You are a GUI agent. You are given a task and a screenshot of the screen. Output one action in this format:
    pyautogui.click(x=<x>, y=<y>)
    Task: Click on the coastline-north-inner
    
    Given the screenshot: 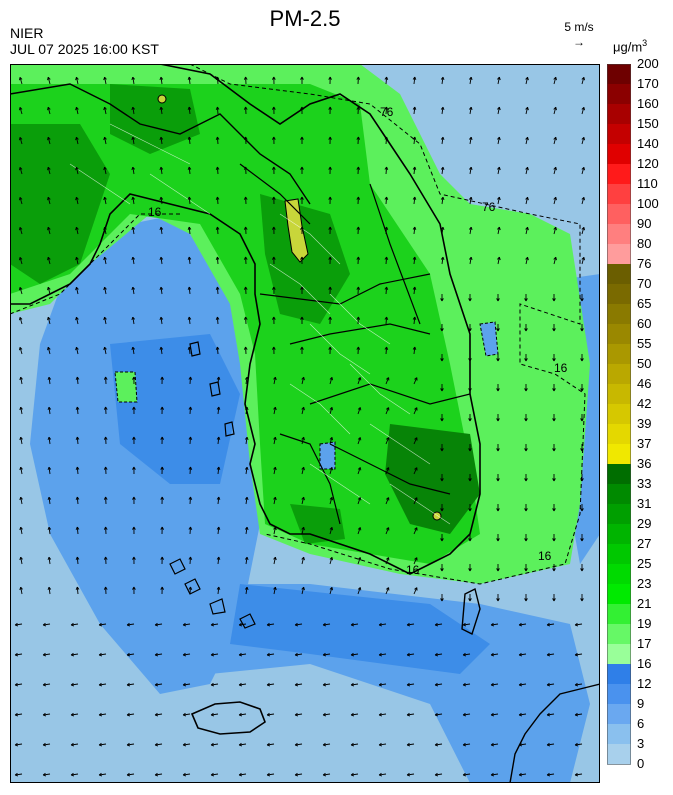 What is the action you would take?
    pyautogui.click(x=160, y=144)
    